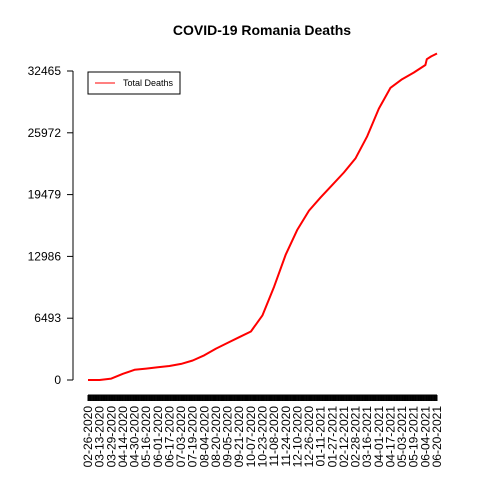 This screenshot has height=480, width=480. What do you see at coordinates (356, 437) in the screenshot?
I see `x-tick-label: 02-28-2021` at bounding box center [356, 437].